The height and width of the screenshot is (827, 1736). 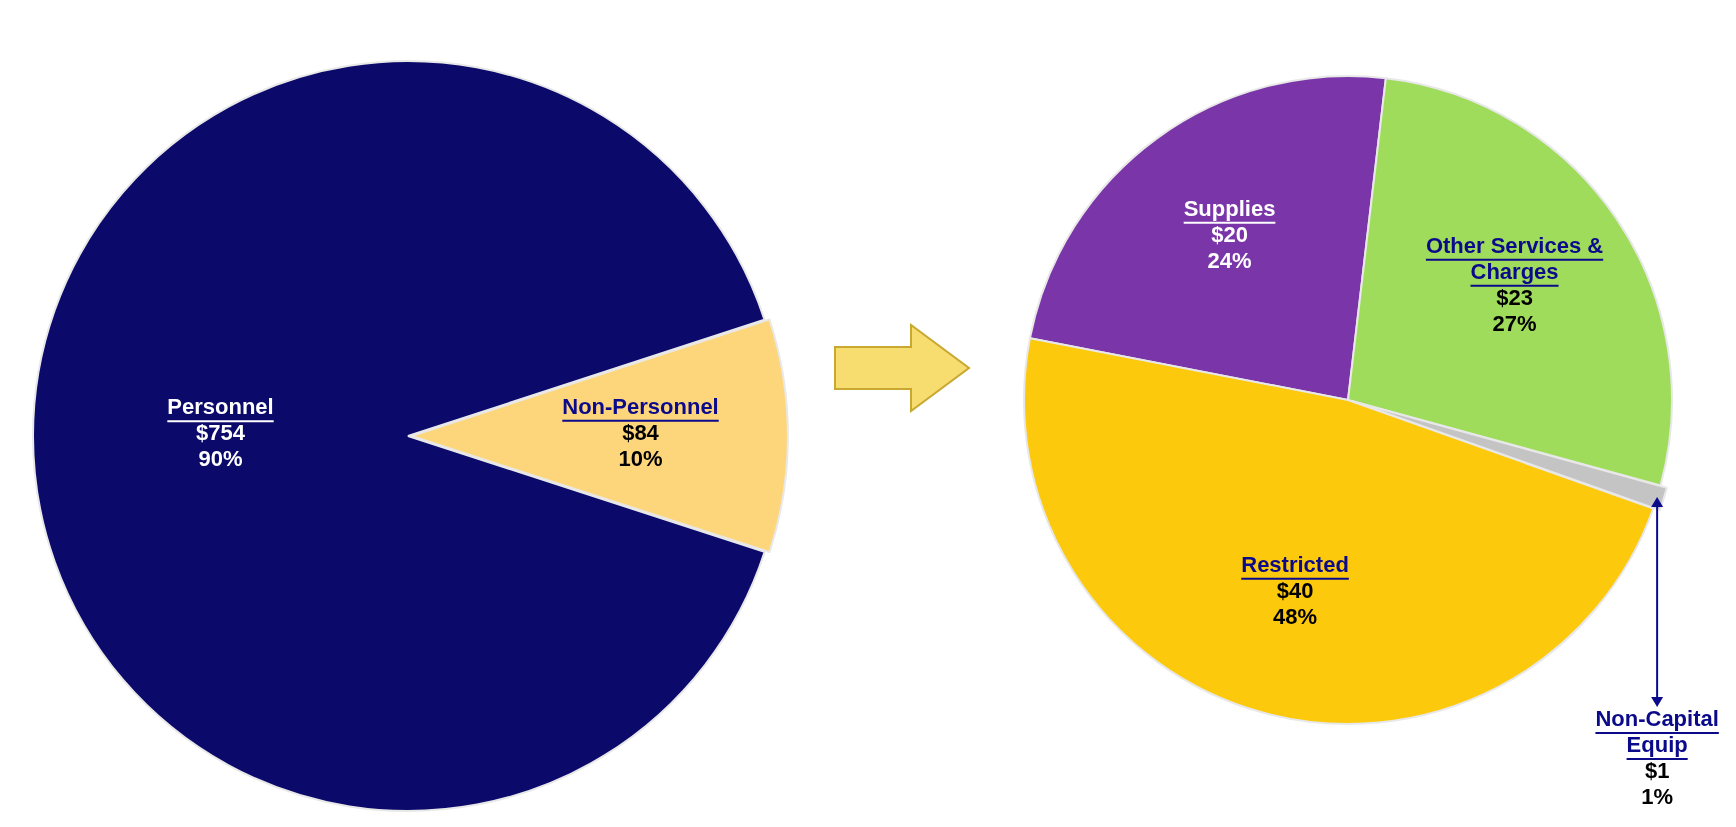 I want to click on slice-label: Non-Capital Equip, so click(x=1657, y=732).